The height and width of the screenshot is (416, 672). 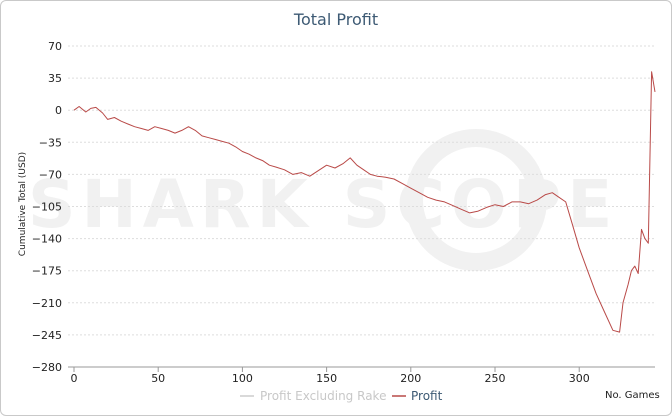 I want to click on y-tick-label: 70, so click(x=55, y=46).